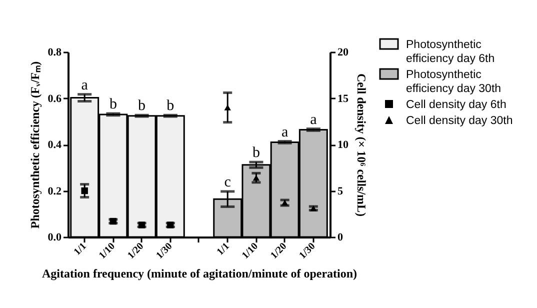 This screenshot has height=308, width=537. Describe the element at coordinates (55, 98) in the screenshot. I see `y-tick-label: 0.6` at that location.